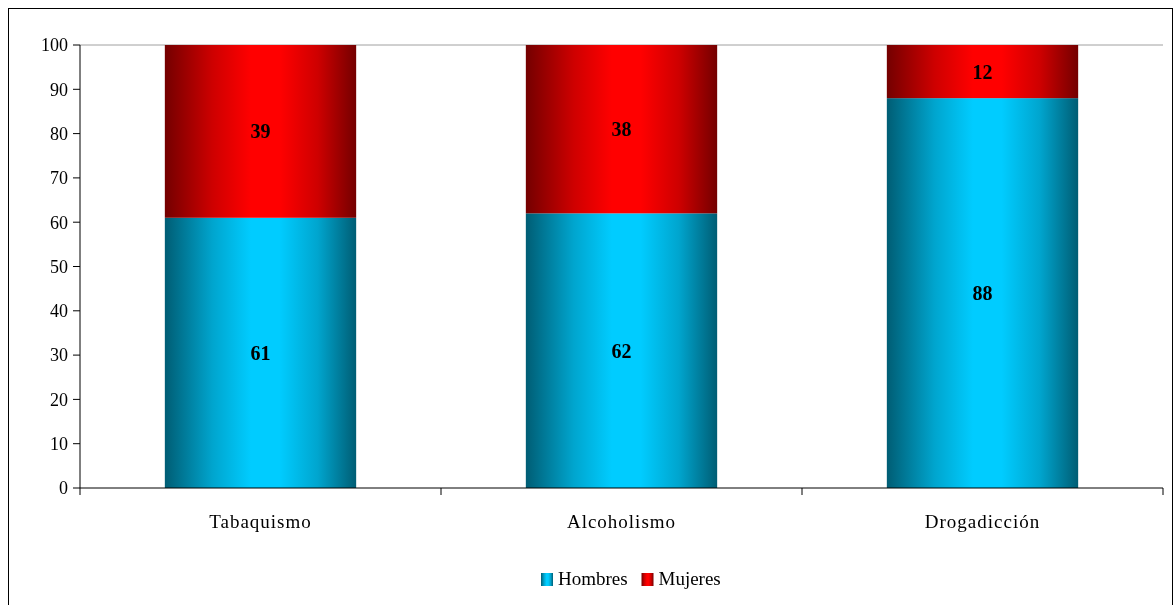 The height and width of the screenshot is (605, 1174). I want to click on data-label: 62, so click(621, 350).